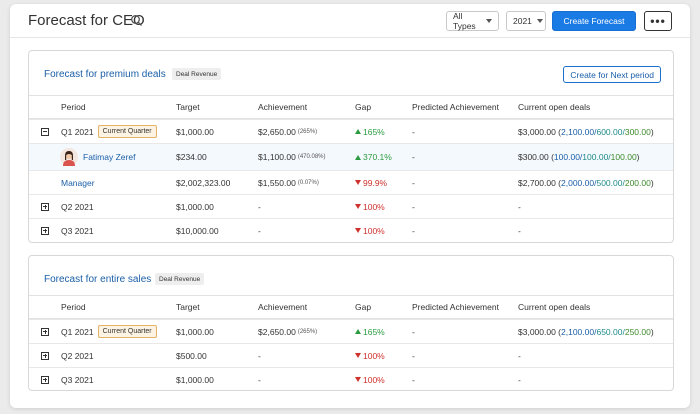 The image size is (700, 414). What do you see at coordinates (109, 157) in the screenshot?
I see `user-name-link: Fatimay Zeref` at bounding box center [109, 157].